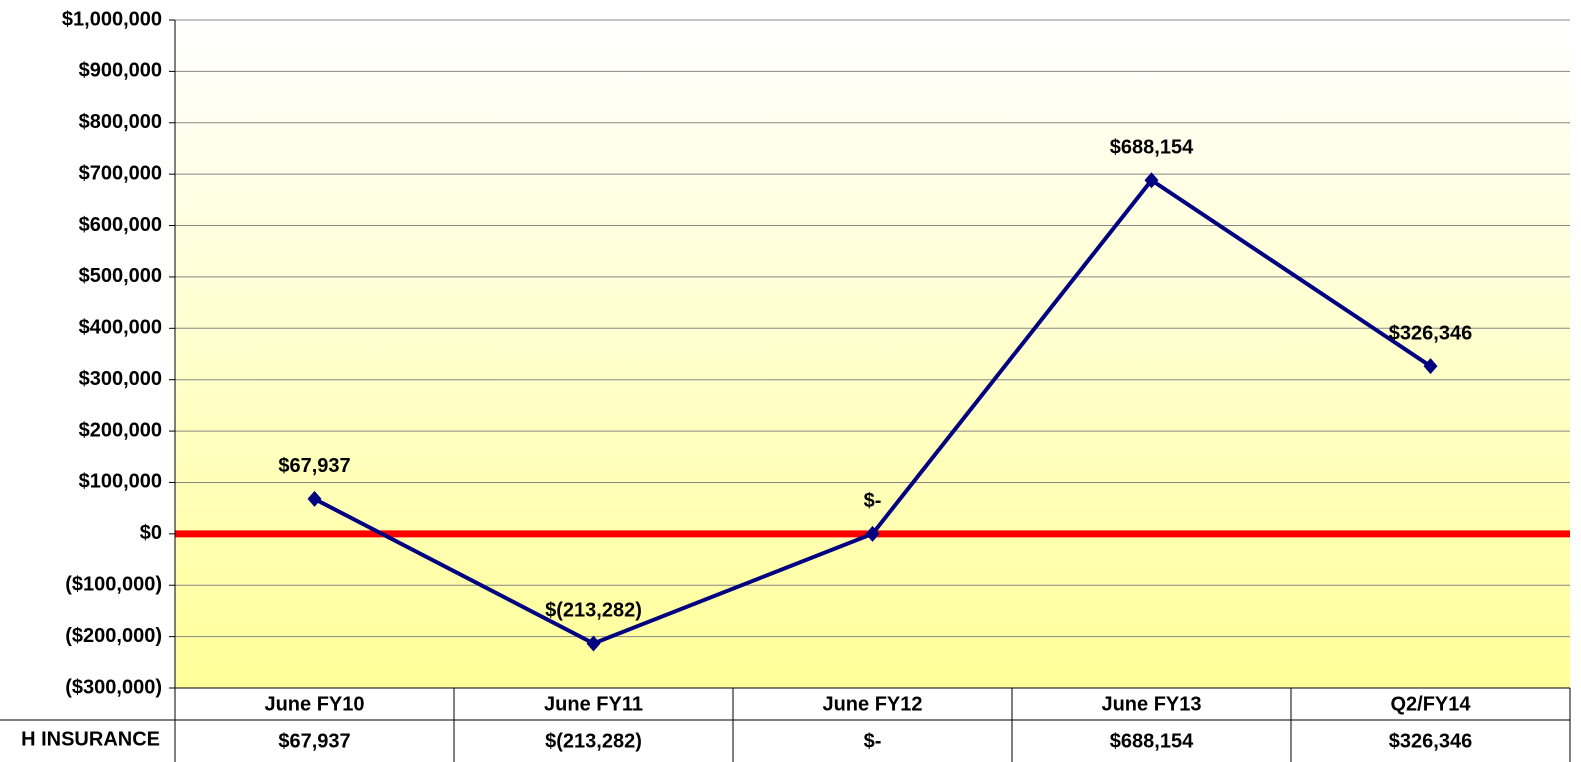  I want to click on y-tick-label: ($200,000), so click(113, 636).